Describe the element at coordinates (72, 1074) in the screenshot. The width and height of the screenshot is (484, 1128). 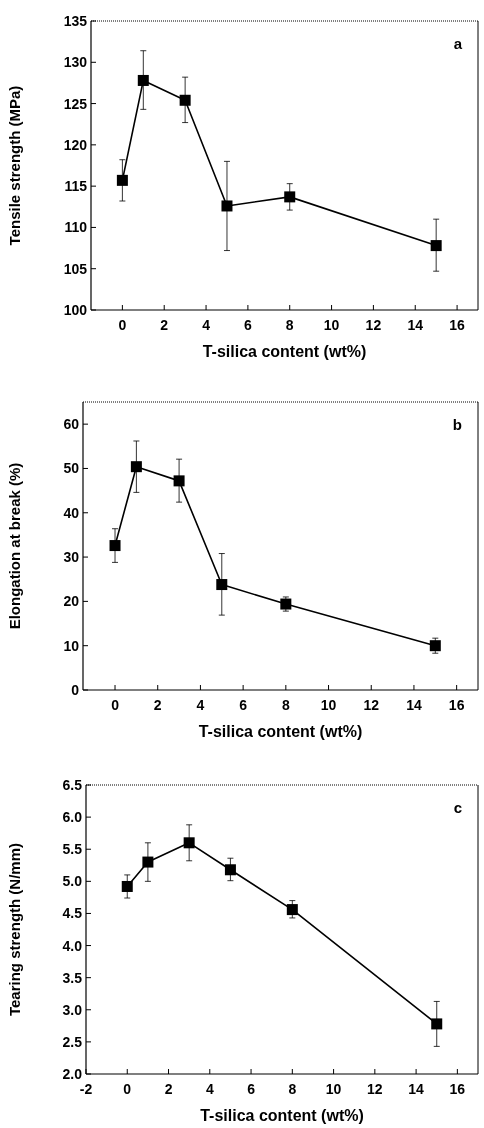
I see `y-tick-label: 2.0` at that location.